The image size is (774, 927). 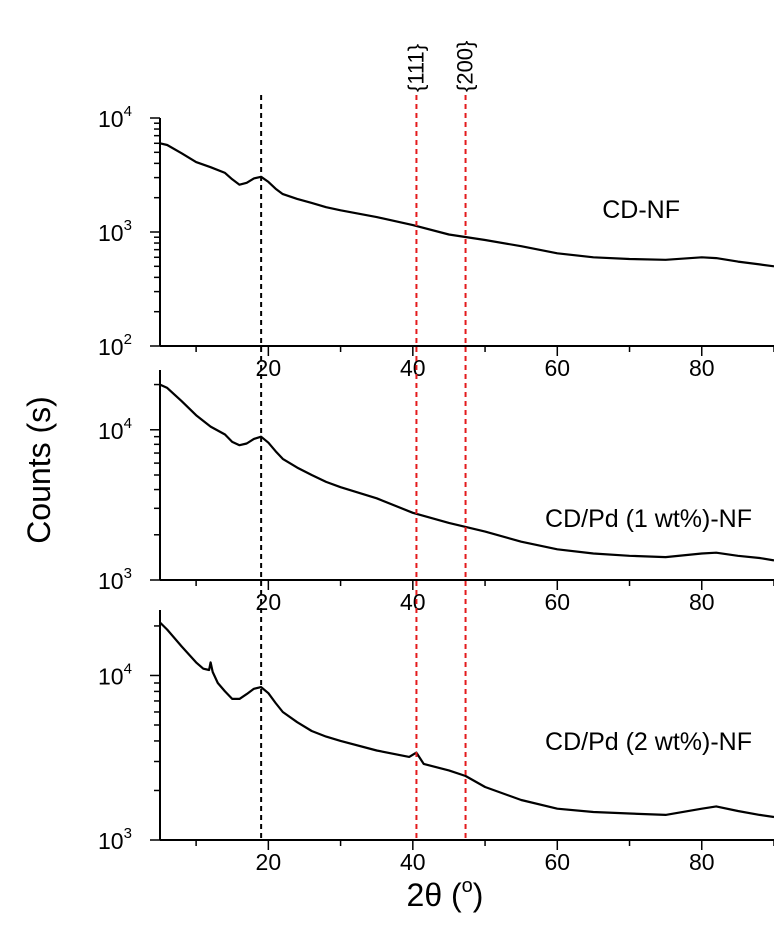 I want to click on peak-label-200: {200}, so click(x=465, y=66).